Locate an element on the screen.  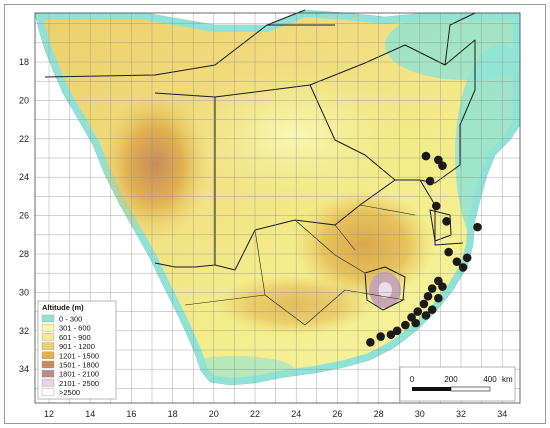
legend-label: 901 - 1200 is located at coordinates (77, 346).